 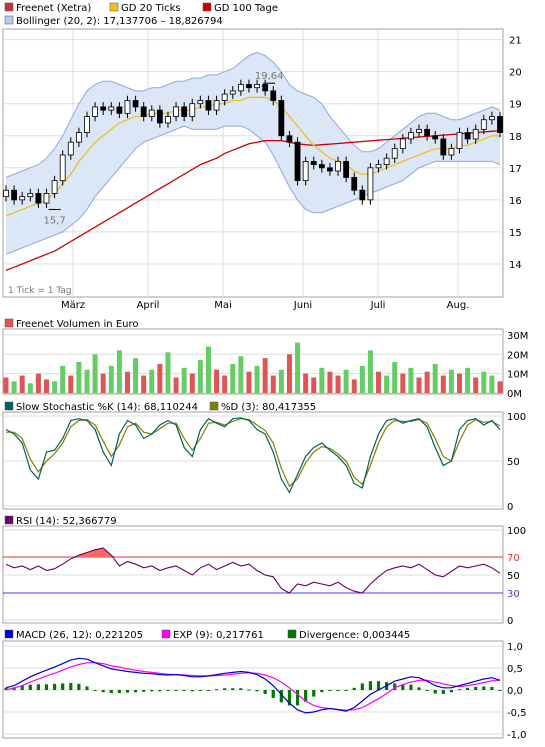 What do you see at coordinates (515, 73) in the screenshot?
I see `price-y-tick: 20` at bounding box center [515, 73].